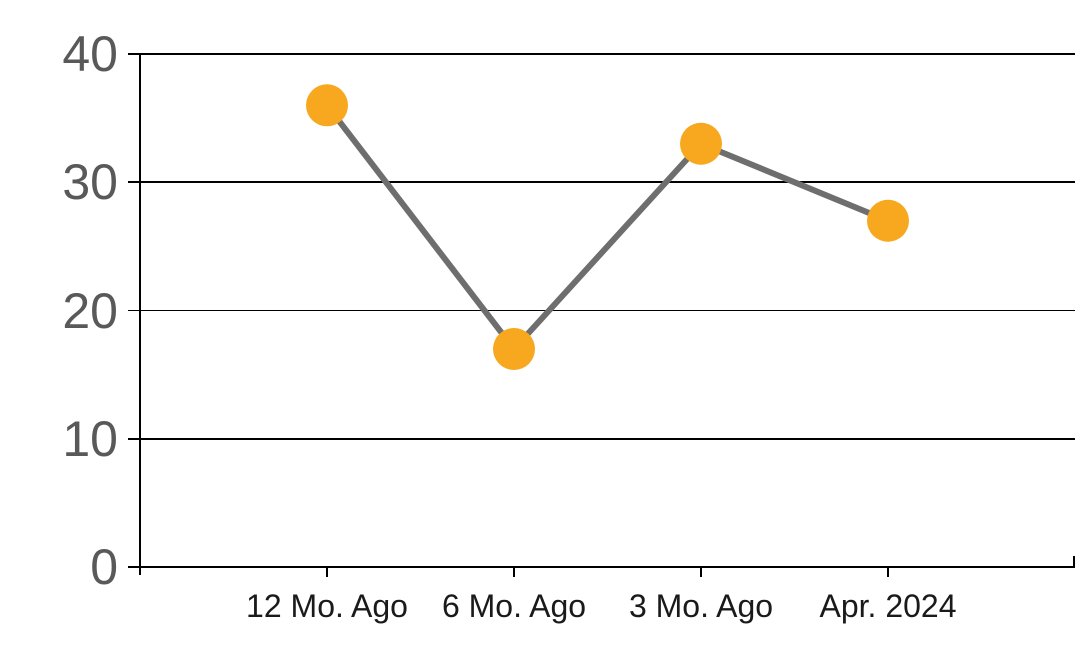  I want to click on y-axis-tick-label: 10, so click(90, 438).